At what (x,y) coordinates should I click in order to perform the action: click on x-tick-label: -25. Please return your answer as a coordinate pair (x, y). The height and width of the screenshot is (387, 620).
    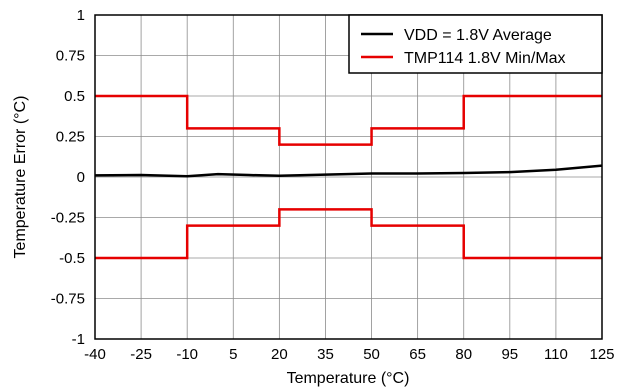
    Looking at the image, I should click on (141, 354).